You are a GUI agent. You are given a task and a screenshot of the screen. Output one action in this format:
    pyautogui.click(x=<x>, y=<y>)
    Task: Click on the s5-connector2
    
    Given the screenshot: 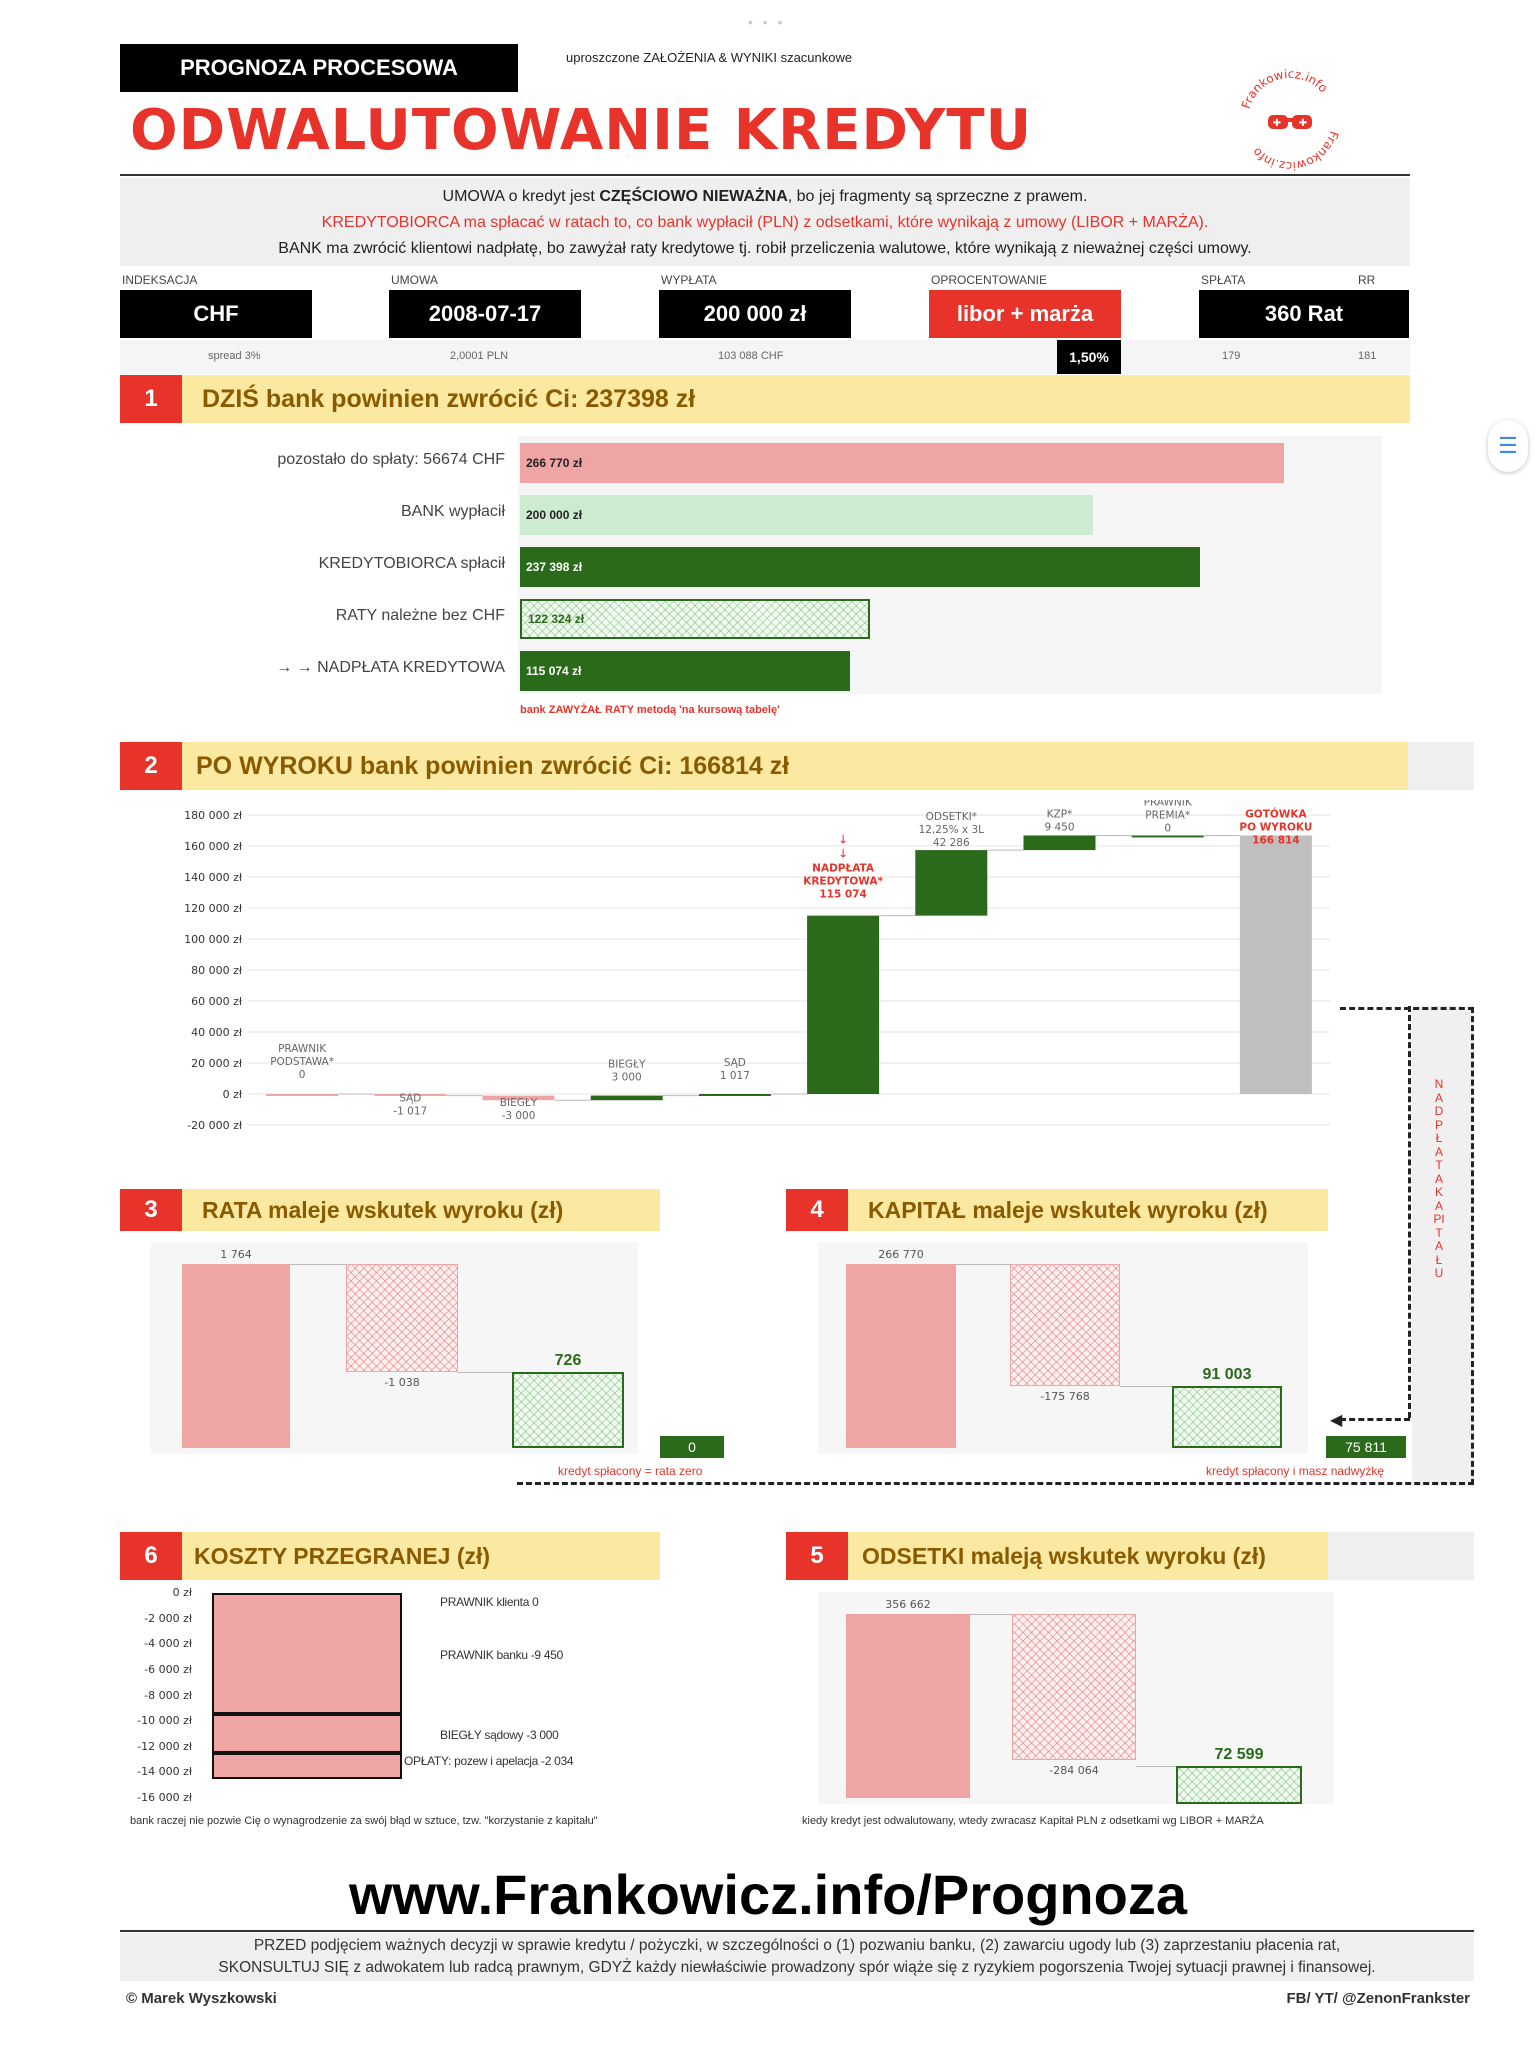 What is the action you would take?
    pyautogui.click(x=1156, y=1766)
    